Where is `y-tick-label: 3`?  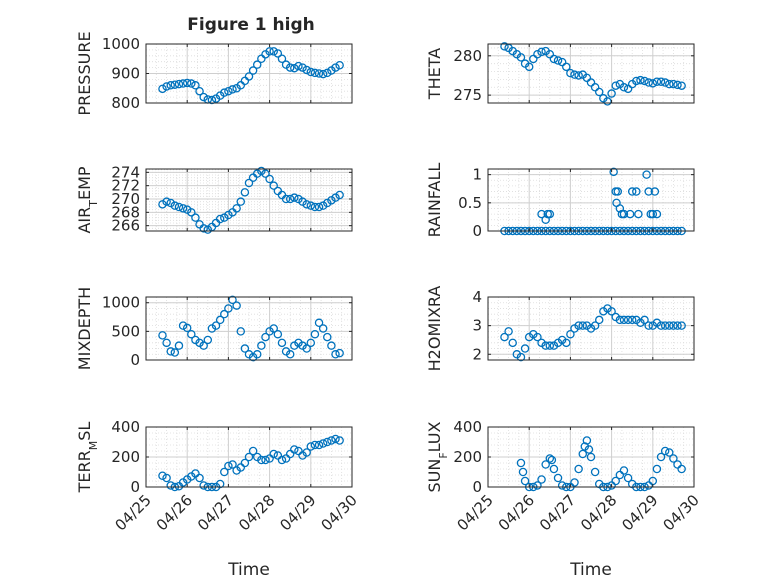 y-tick-label: 3 is located at coordinates (477, 326).